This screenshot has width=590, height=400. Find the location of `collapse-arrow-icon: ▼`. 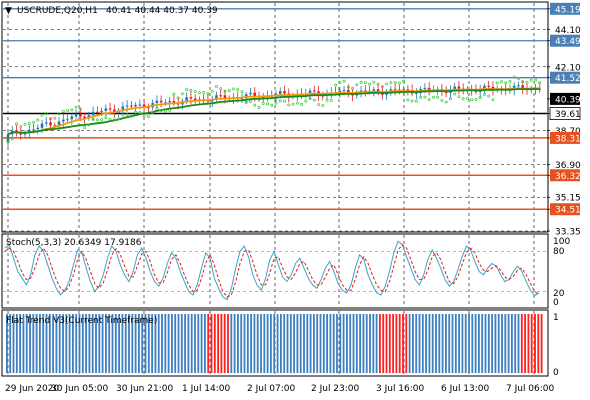

collapse-arrow-icon: ▼ is located at coordinates (8, 11).